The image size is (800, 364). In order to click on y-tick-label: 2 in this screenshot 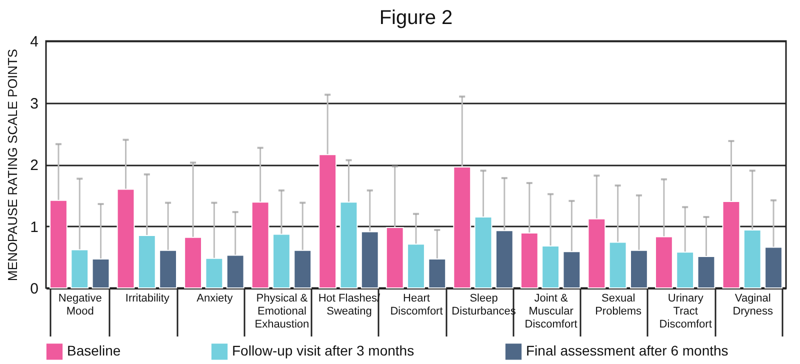, I will do `click(34, 165)`.